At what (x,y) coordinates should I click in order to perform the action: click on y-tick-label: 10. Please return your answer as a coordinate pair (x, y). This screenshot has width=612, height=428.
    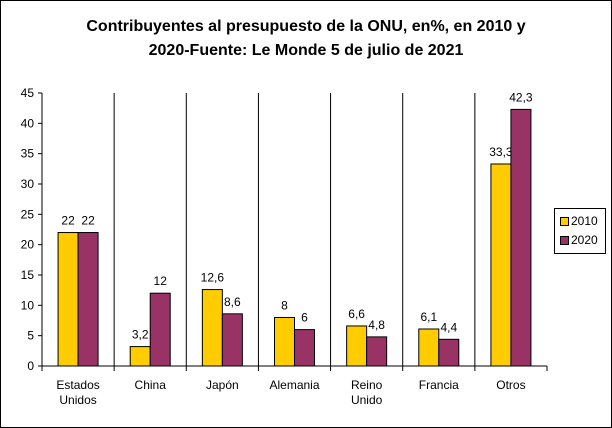
    Looking at the image, I should click on (28, 305).